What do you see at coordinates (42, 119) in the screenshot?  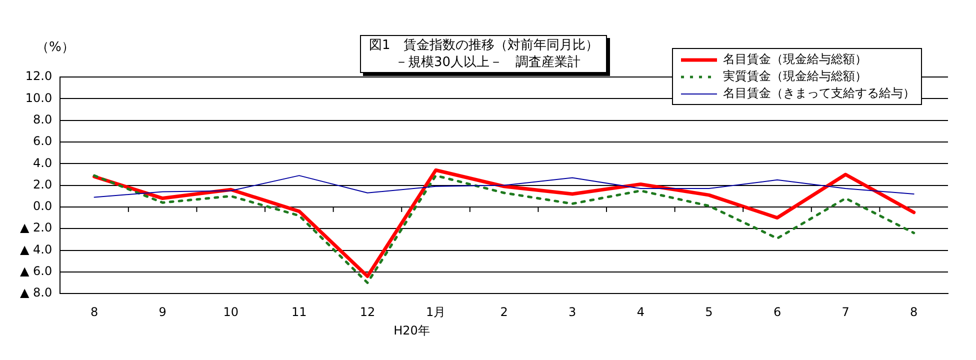 I see `y-tick-label: 8.0` at bounding box center [42, 119].